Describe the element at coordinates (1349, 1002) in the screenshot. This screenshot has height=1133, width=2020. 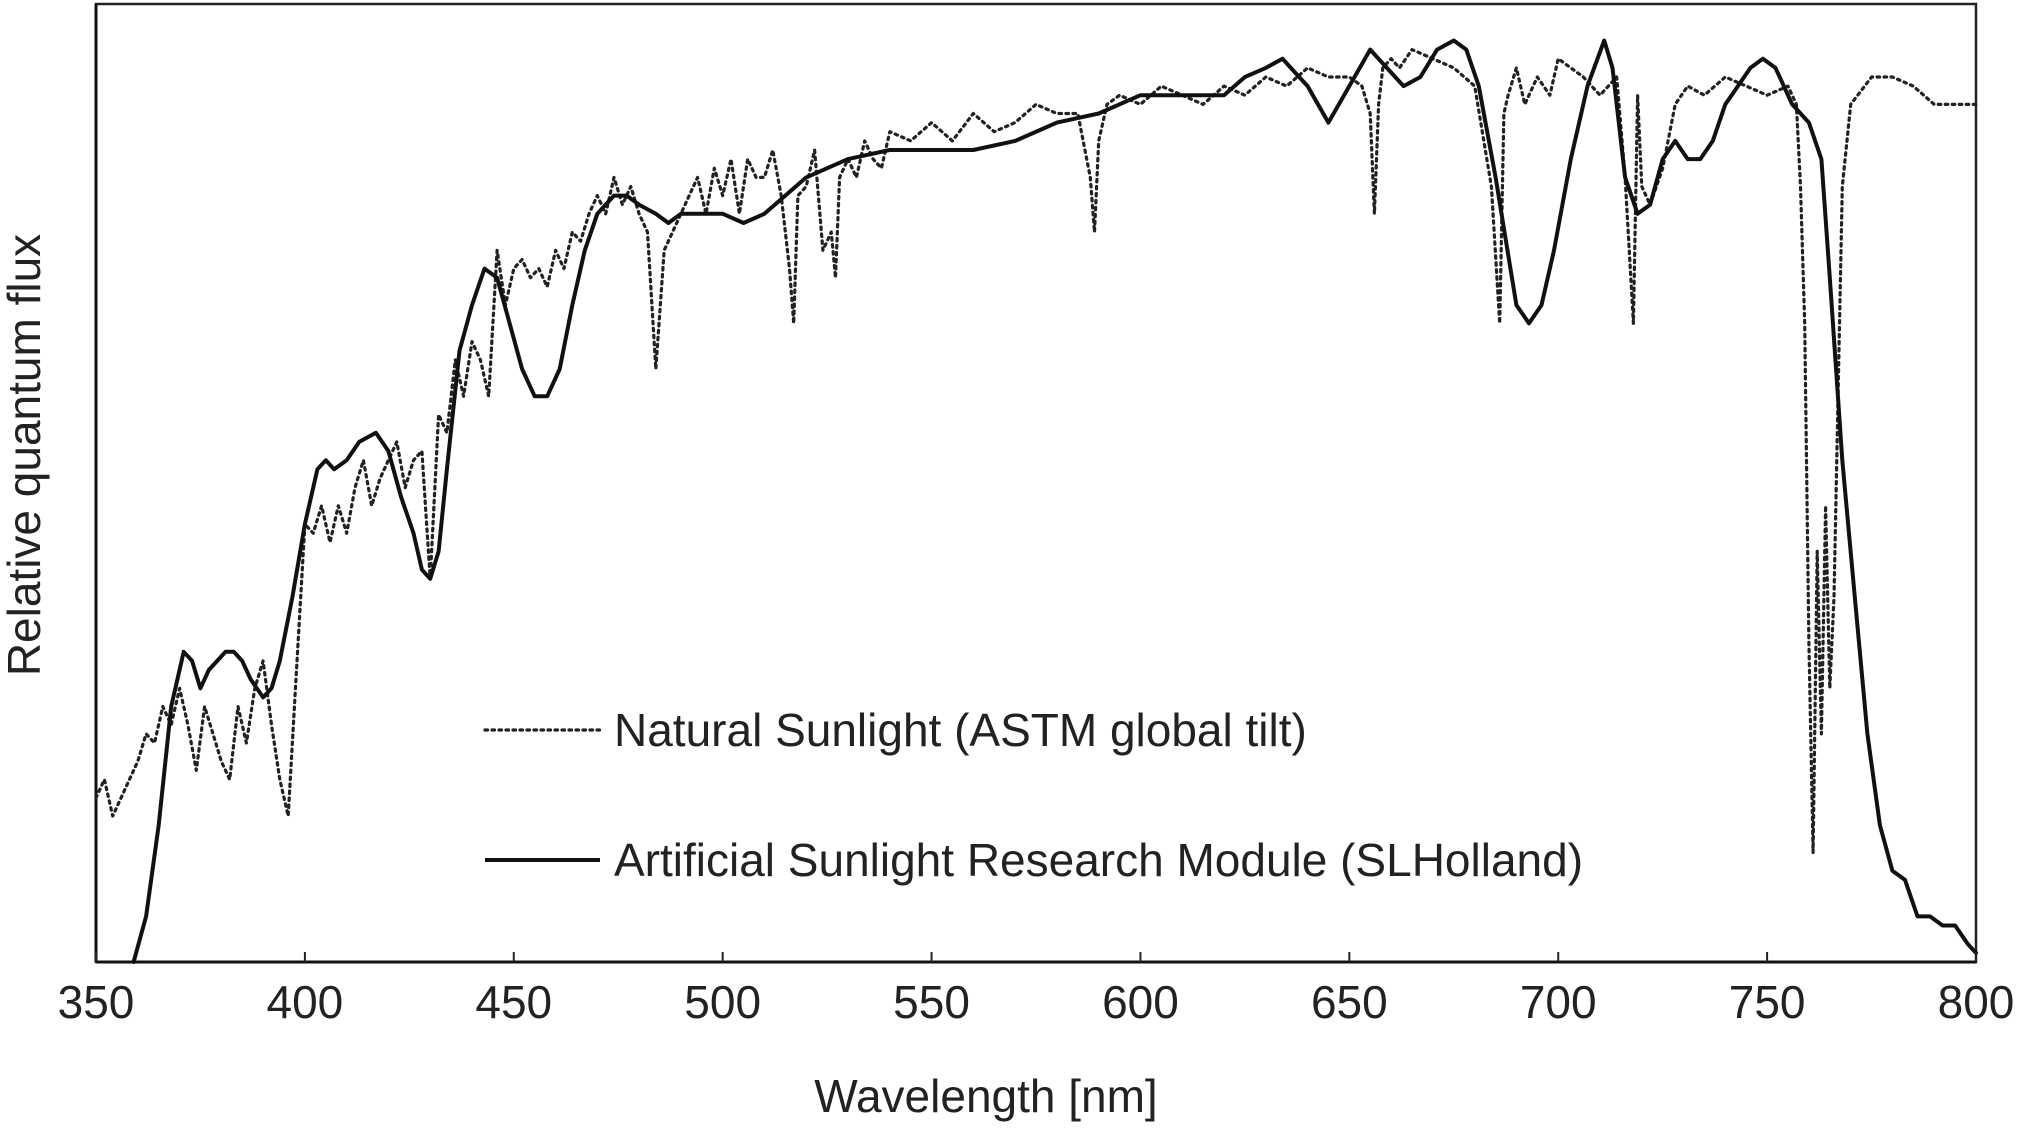
I see `x-tick-label-650: 650` at that location.